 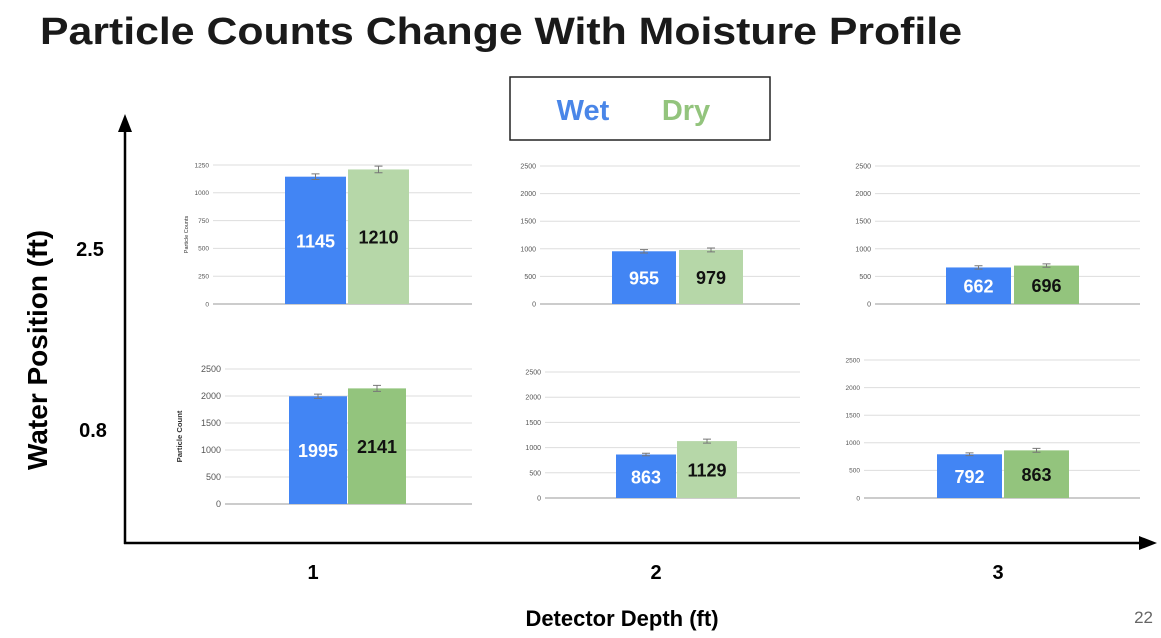 I want to click on x-axis-title: Detector Depth (ft), so click(x=621, y=618).